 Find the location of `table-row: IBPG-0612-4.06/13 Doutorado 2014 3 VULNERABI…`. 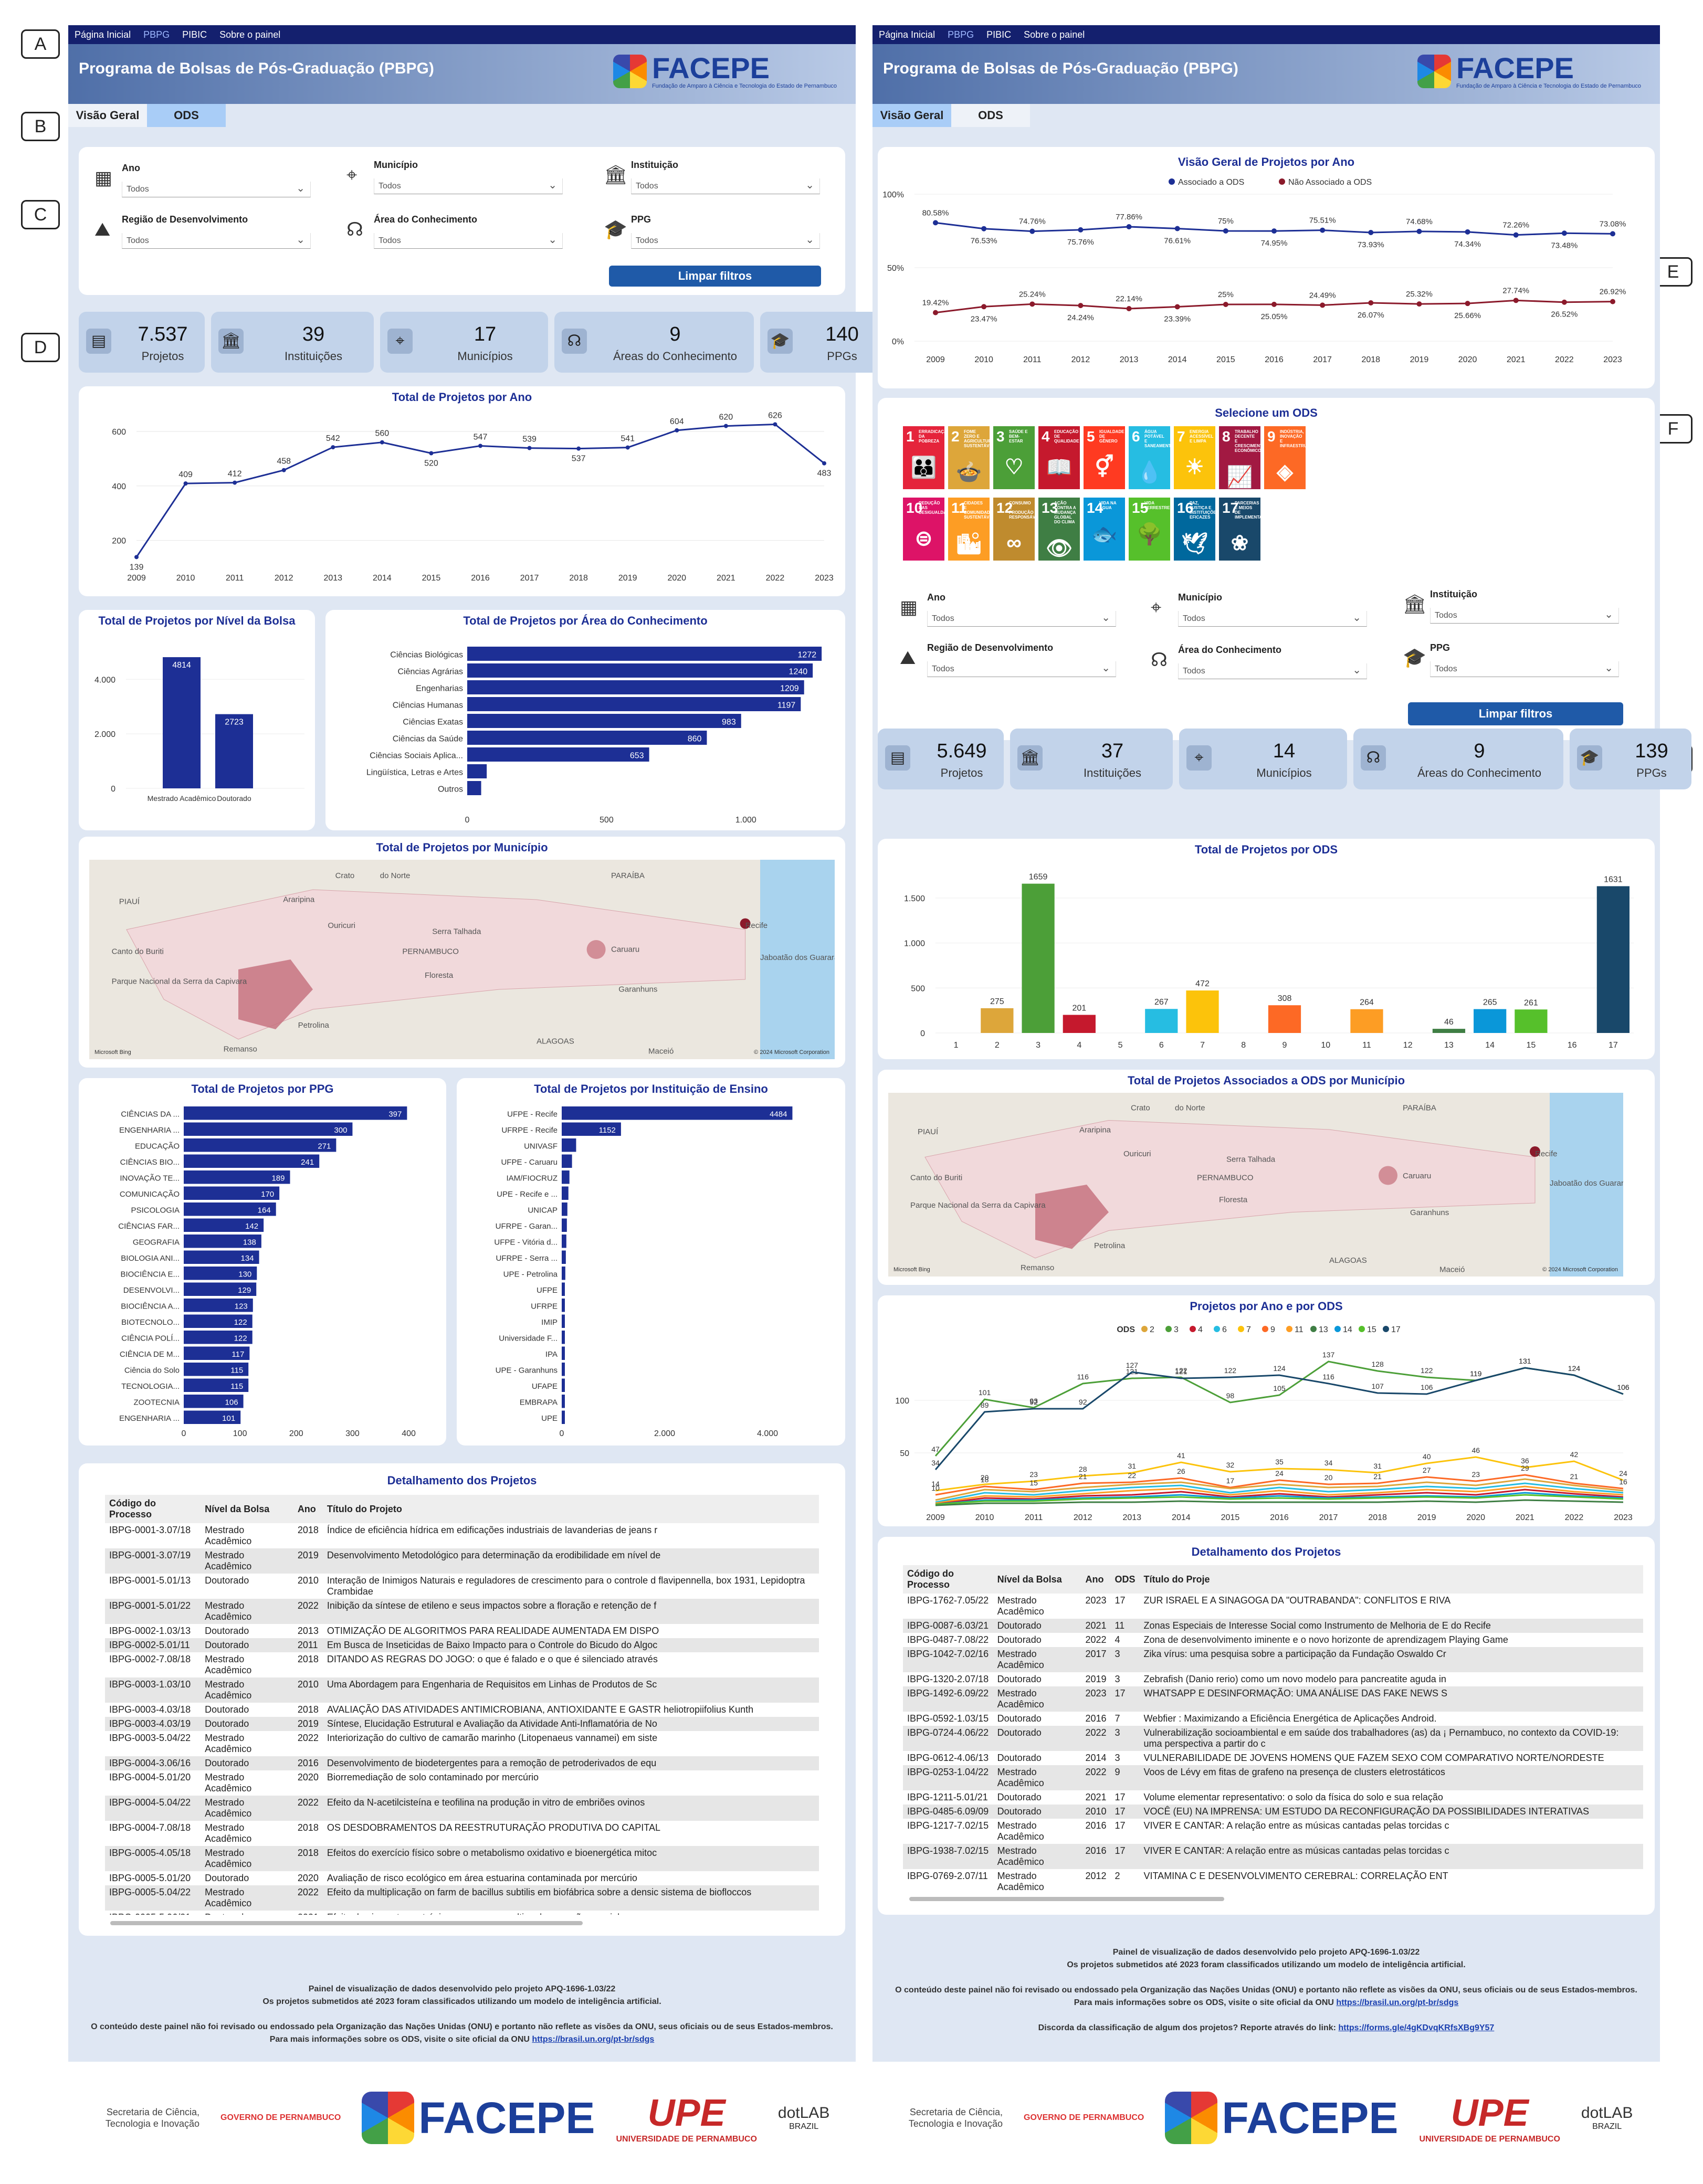

table-row: IBPG-0612-4.06/13 Doutorado 2014 3 VULNERABI… is located at coordinates (1273, 1758).